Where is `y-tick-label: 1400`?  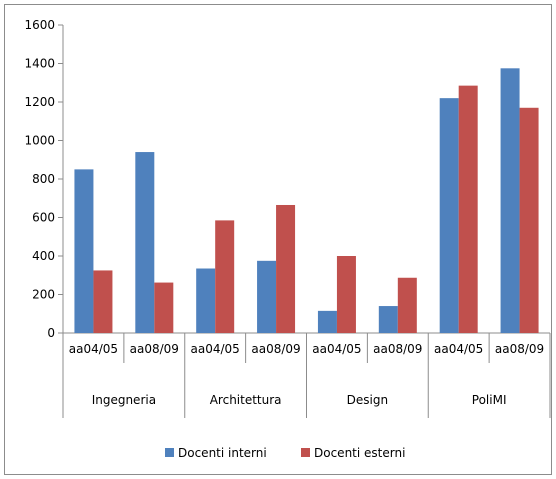
y-tick-label: 1400 is located at coordinates (39, 64).